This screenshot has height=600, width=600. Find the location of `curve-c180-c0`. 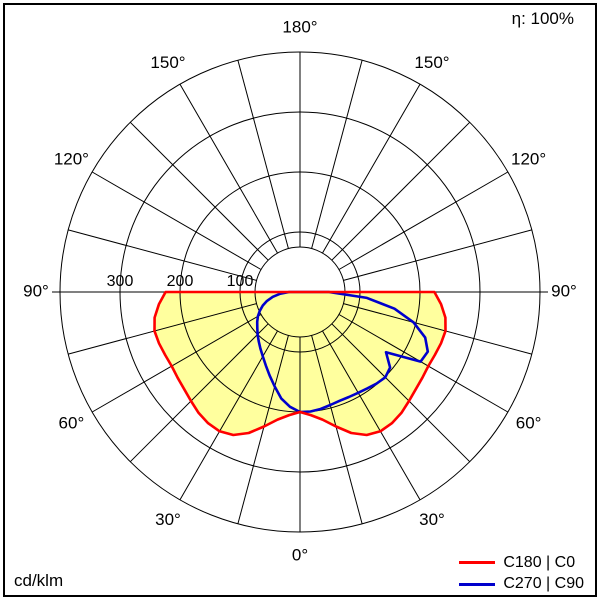

curve-c180-c0 is located at coordinates (300, 363).